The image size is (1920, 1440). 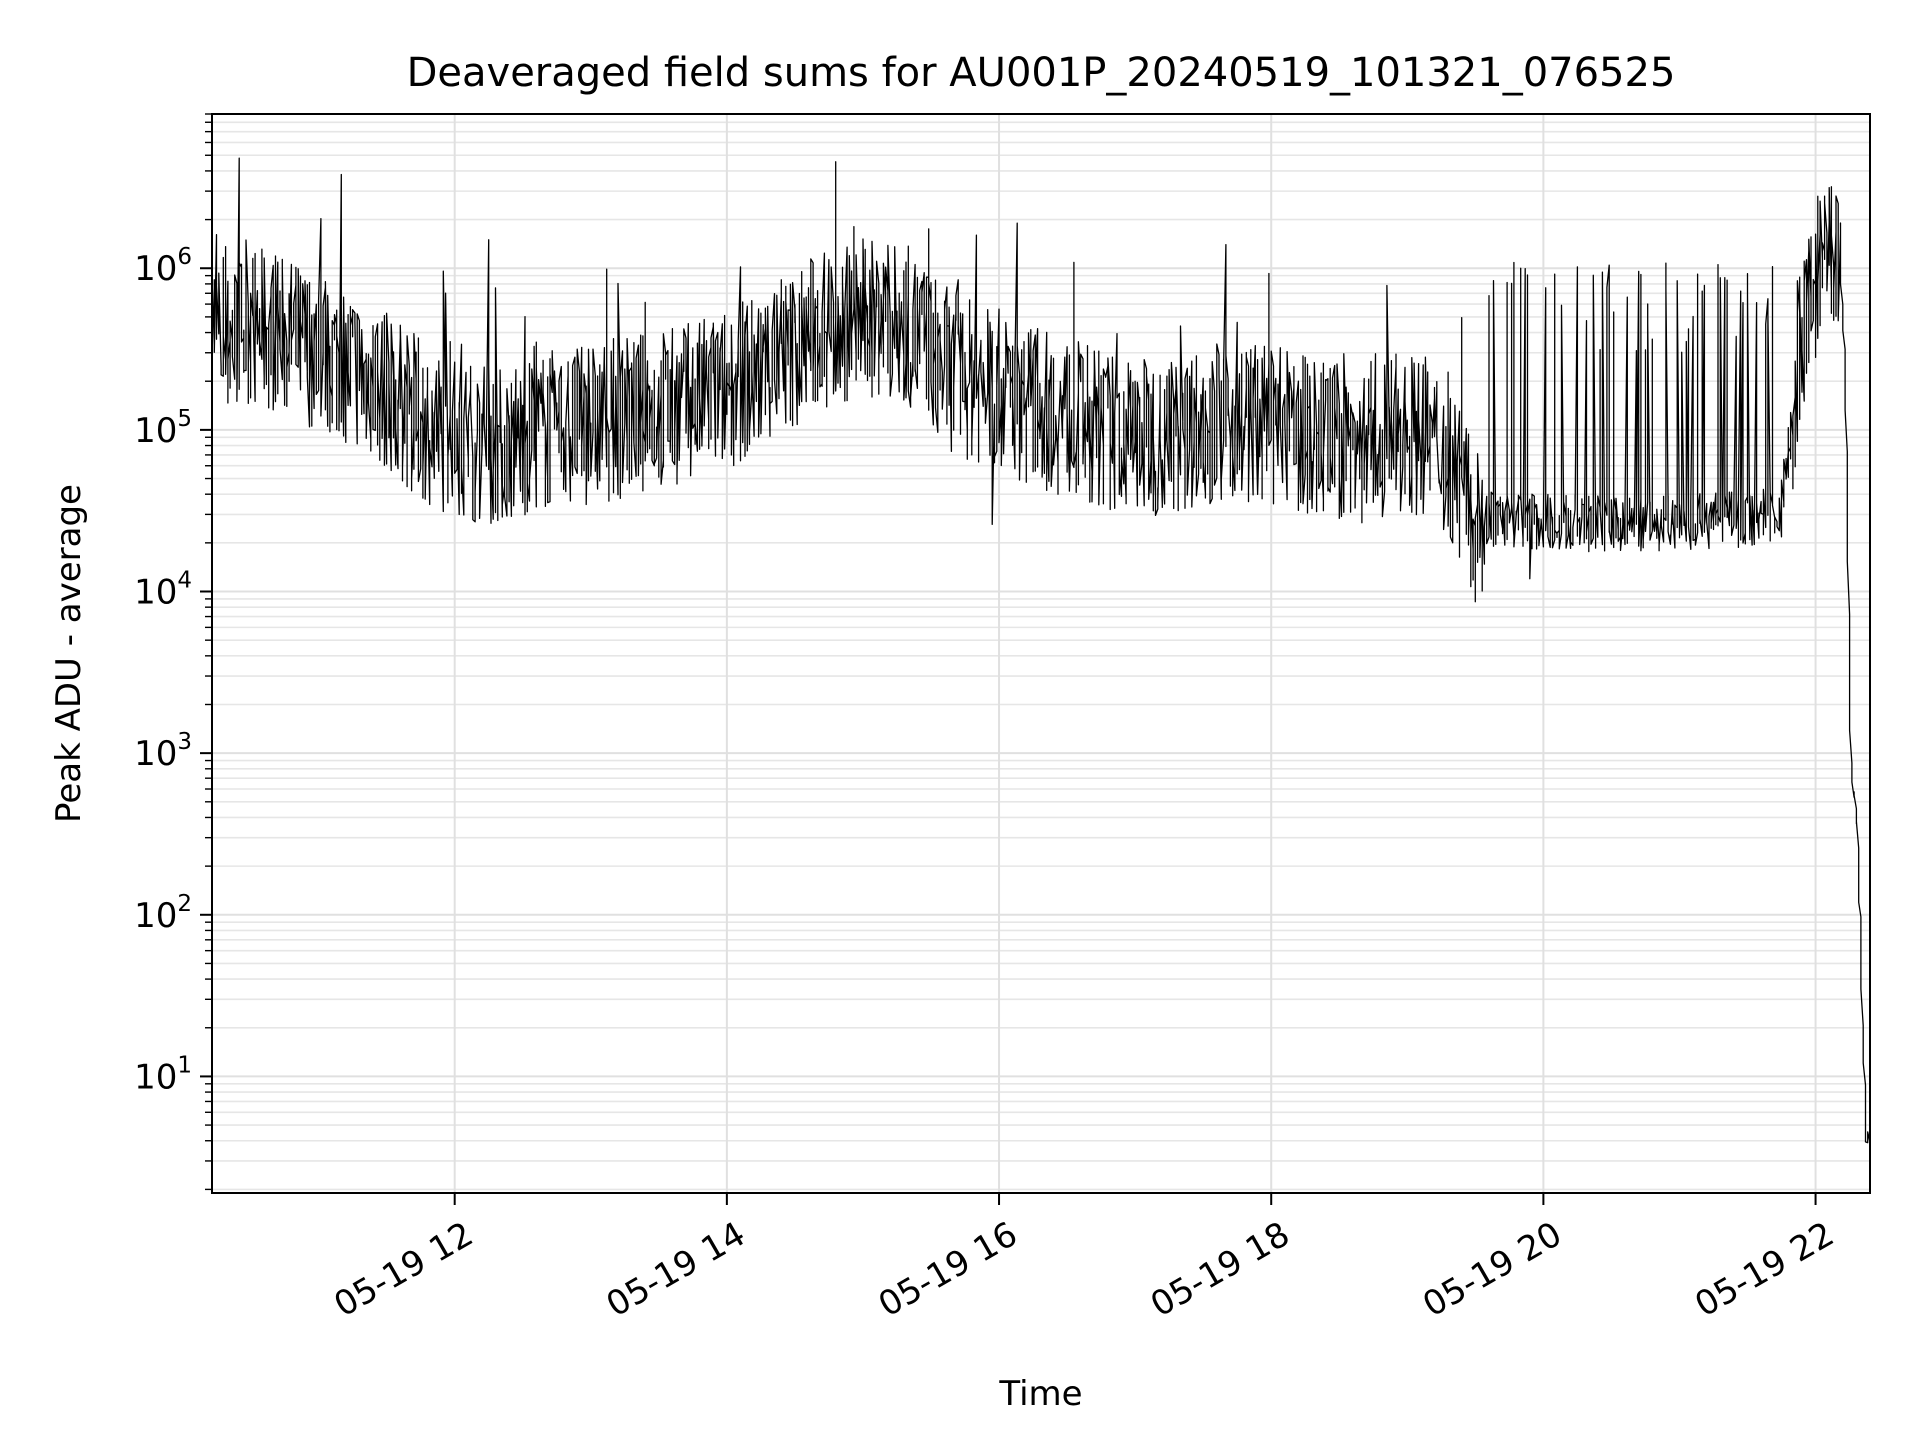 What do you see at coordinates (163, 590) in the screenshot?
I see `y-tick-label: 10⁴` at bounding box center [163, 590].